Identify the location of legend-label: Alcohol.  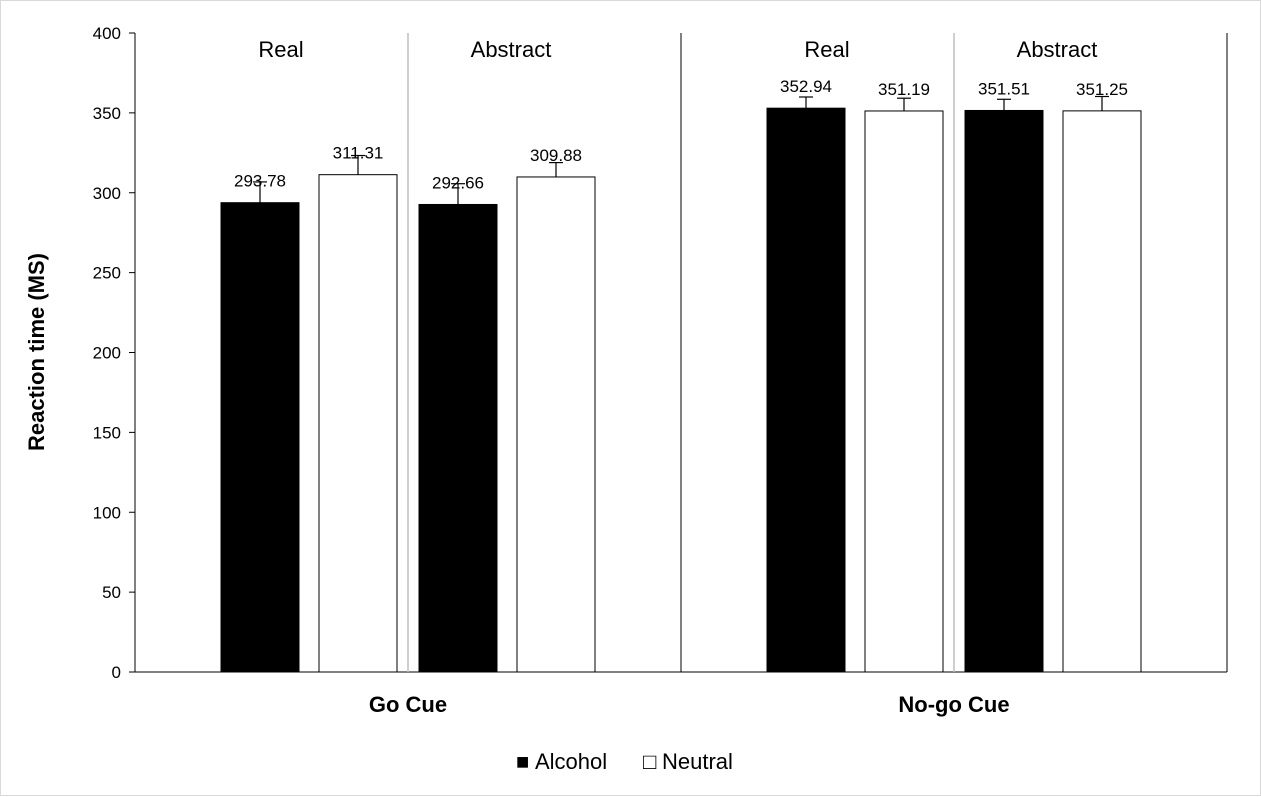
(571, 761).